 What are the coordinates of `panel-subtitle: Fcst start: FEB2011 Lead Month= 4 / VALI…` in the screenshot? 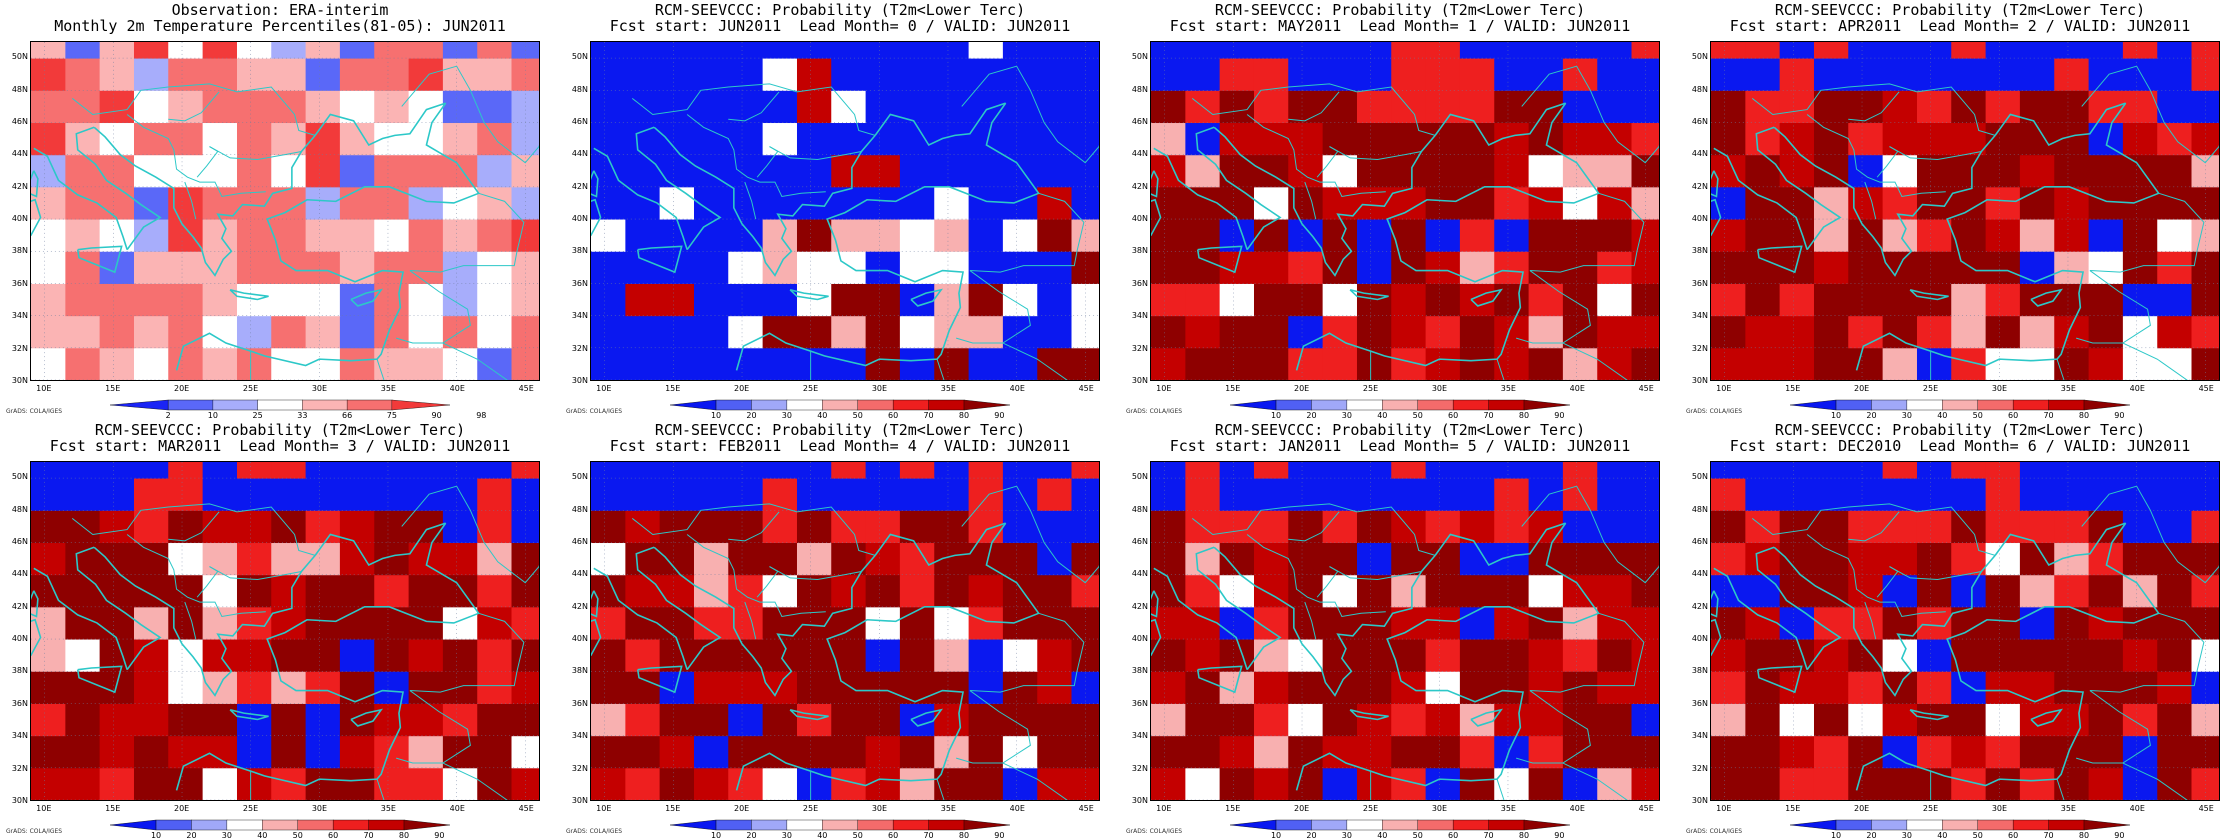 It's located at (840, 446).